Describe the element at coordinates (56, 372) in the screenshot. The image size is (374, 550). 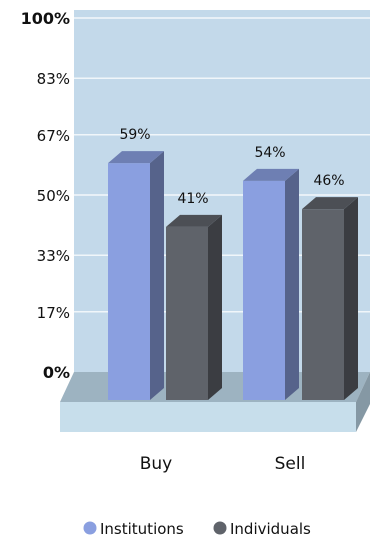
I see `y-tick-label: 0%` at that location.